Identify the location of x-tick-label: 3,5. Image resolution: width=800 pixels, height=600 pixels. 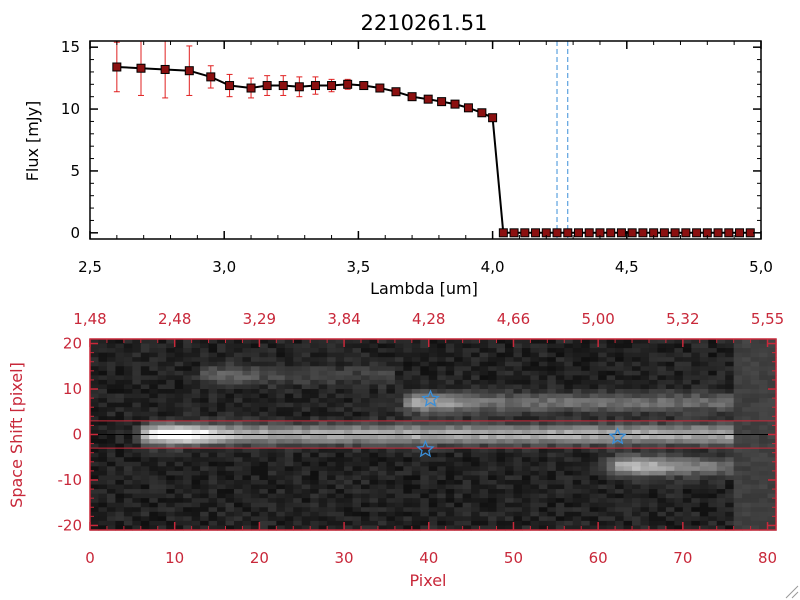
(358, 267).